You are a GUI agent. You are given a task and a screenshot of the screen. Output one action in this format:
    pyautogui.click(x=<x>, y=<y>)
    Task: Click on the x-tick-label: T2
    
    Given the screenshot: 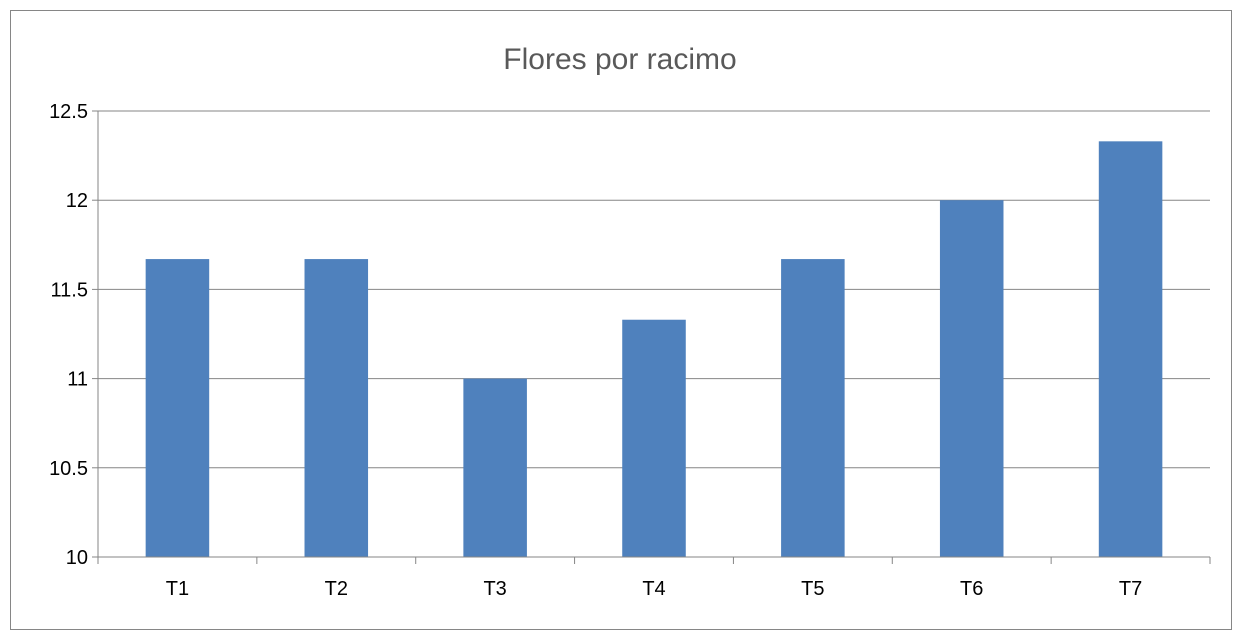 What is the action you would take?
    pyautogui.click(x=336, y=589)
    